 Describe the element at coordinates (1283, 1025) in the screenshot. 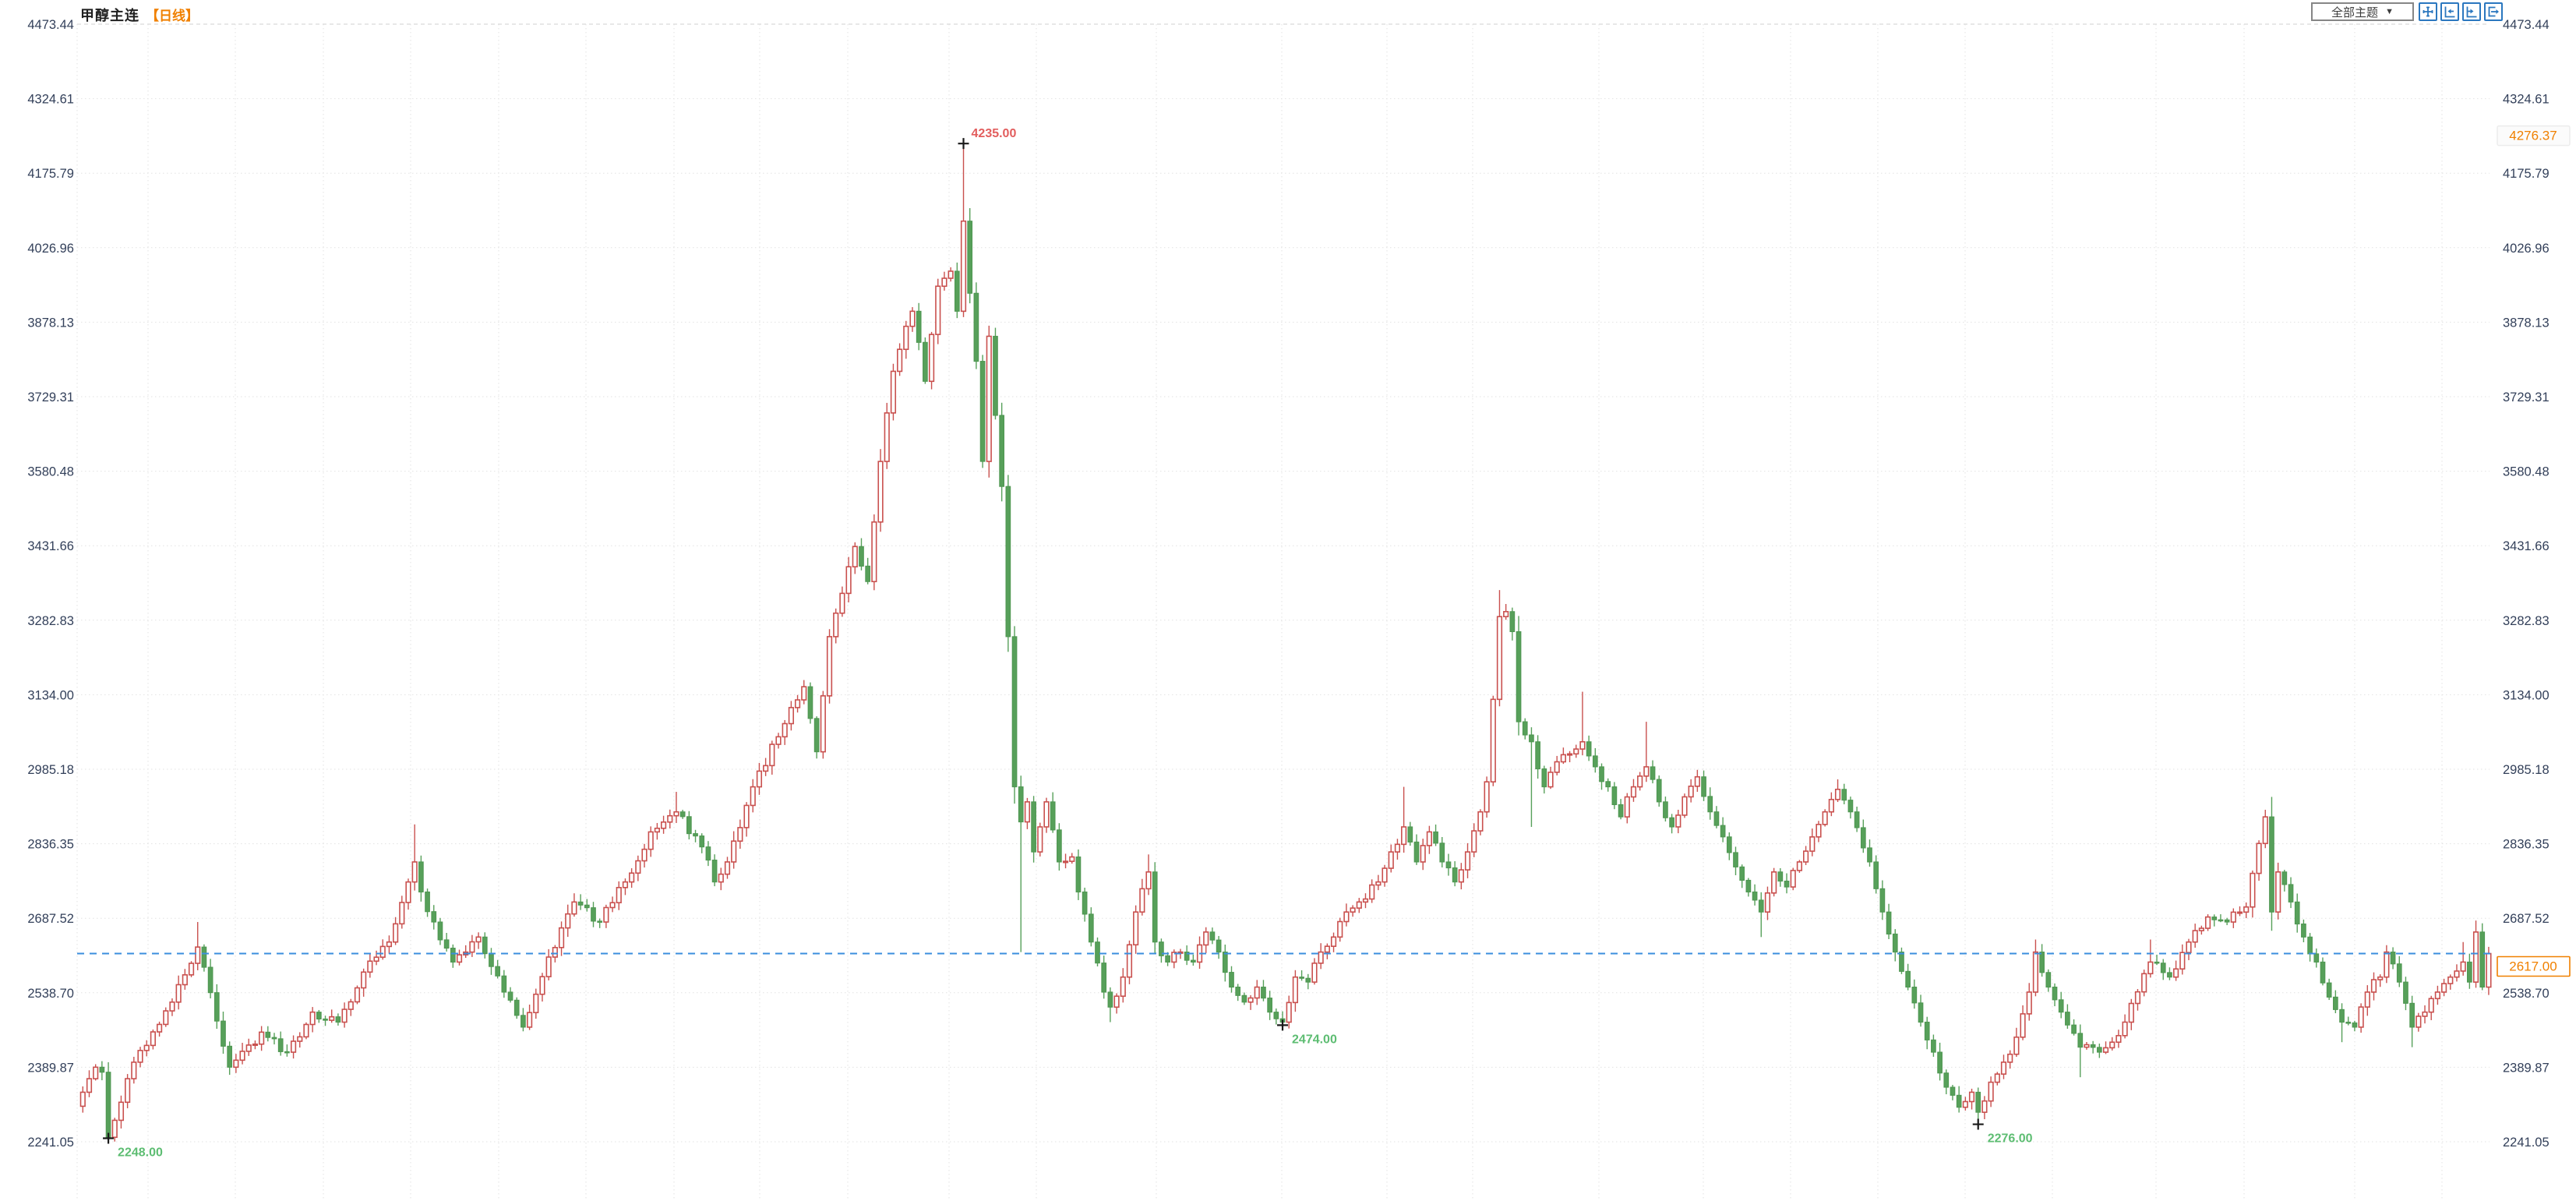

I see `extreme-marker-icon` at that location.